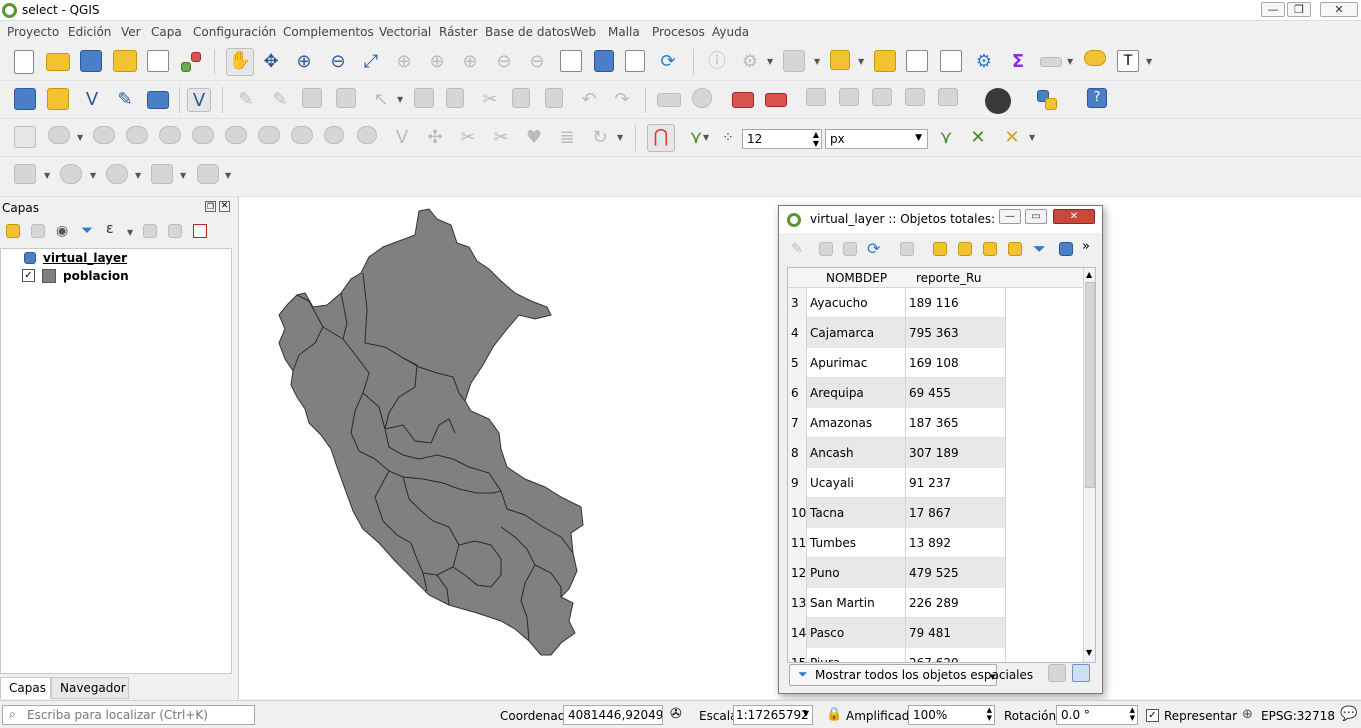 The height and width of the screenshot is (728, 1361). What do you see at coordinates (92, 99) in the screenshot?
I see `add-vector-layer-icon: V` at bounding box center [92, 99].